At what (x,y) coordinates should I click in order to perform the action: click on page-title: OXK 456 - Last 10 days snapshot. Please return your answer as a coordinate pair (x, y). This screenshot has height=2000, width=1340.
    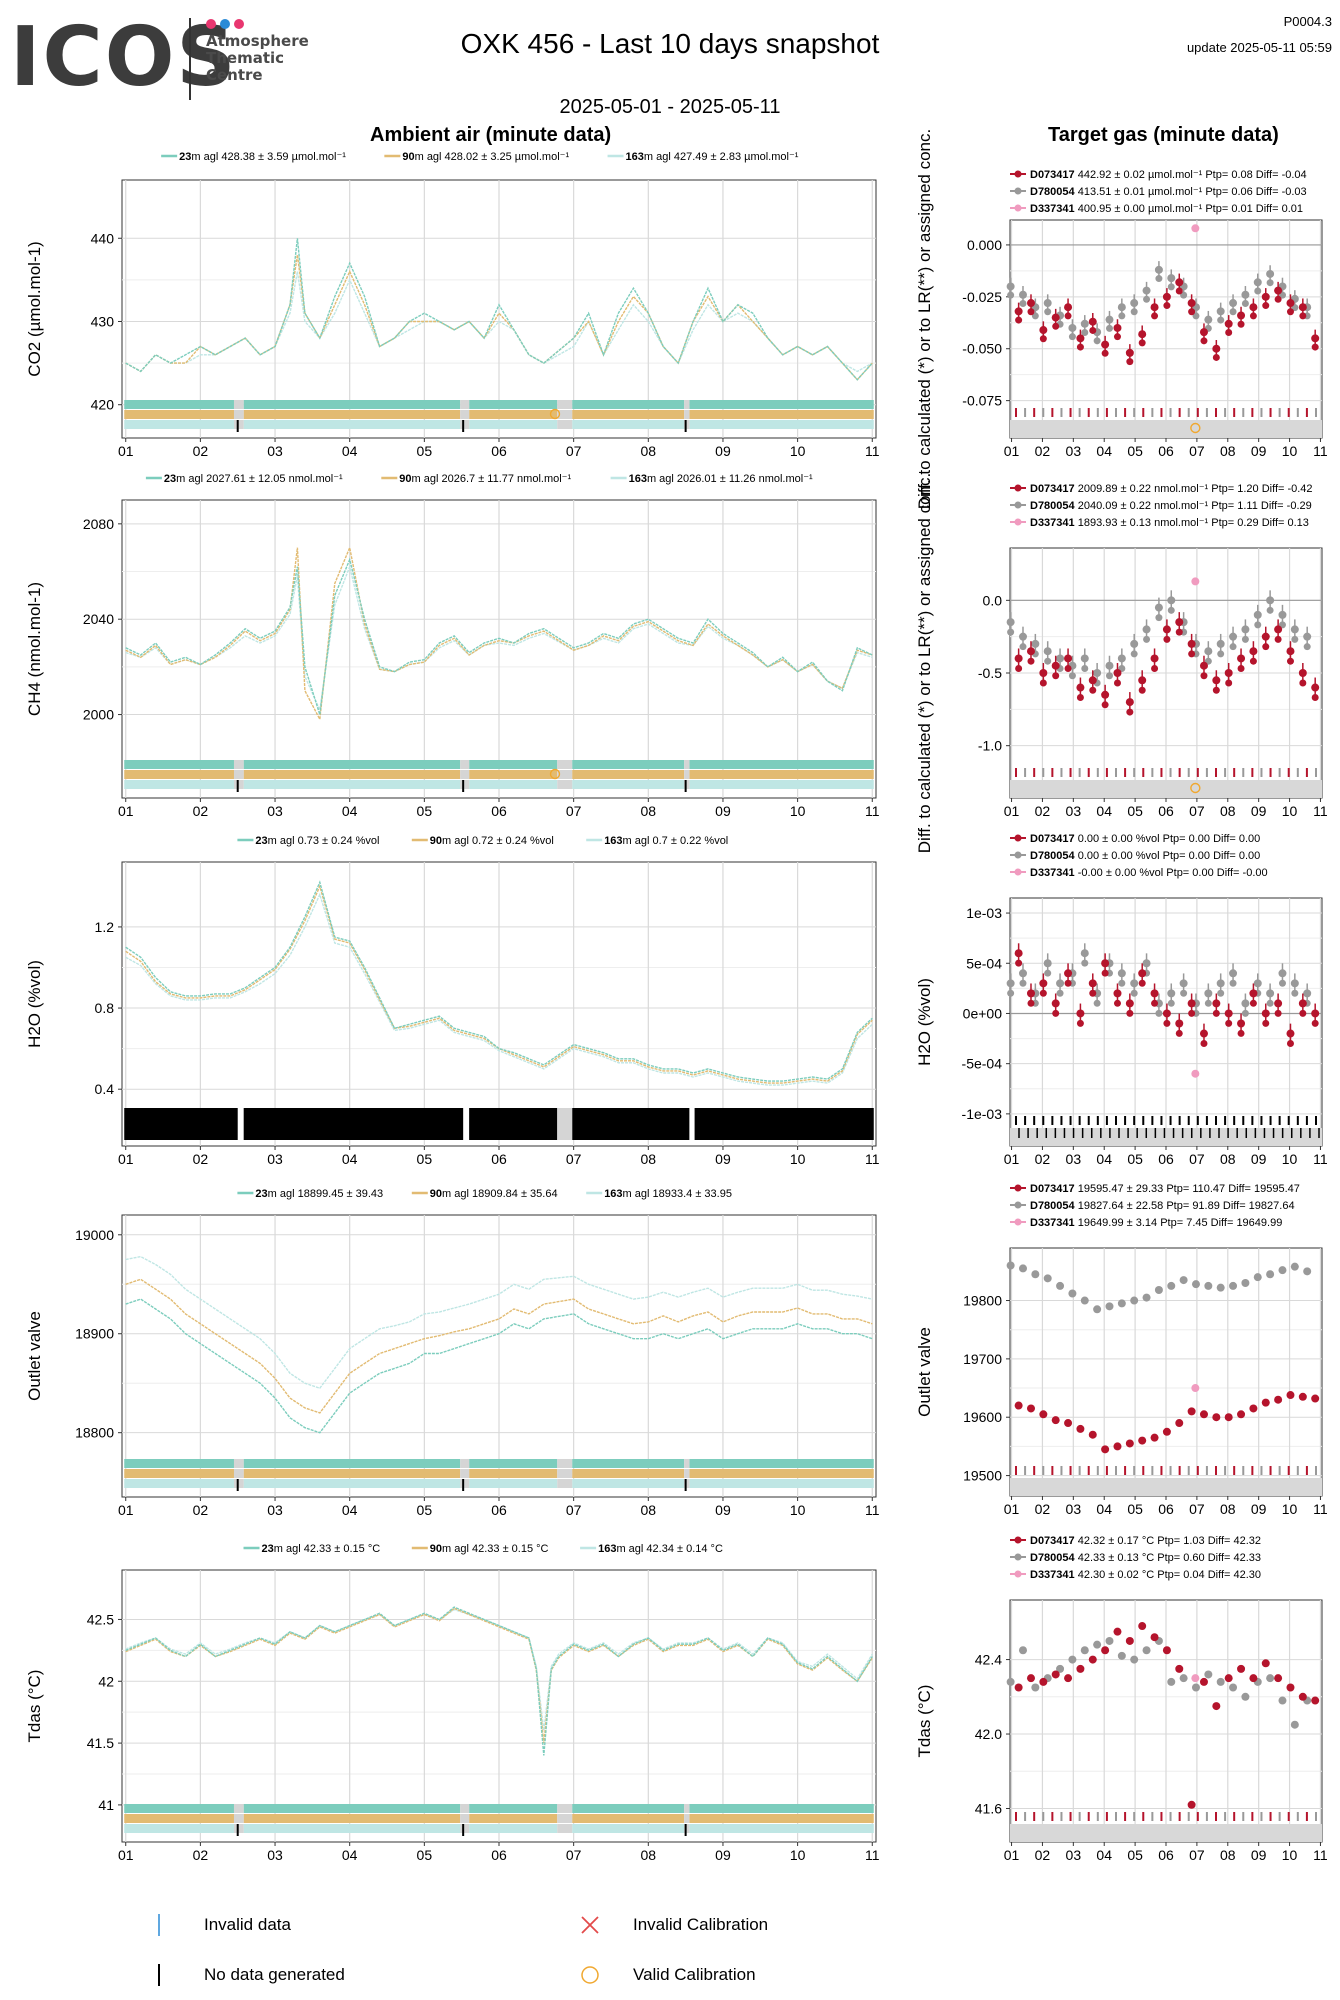
    Looking at the image, I should click on (670, 43).